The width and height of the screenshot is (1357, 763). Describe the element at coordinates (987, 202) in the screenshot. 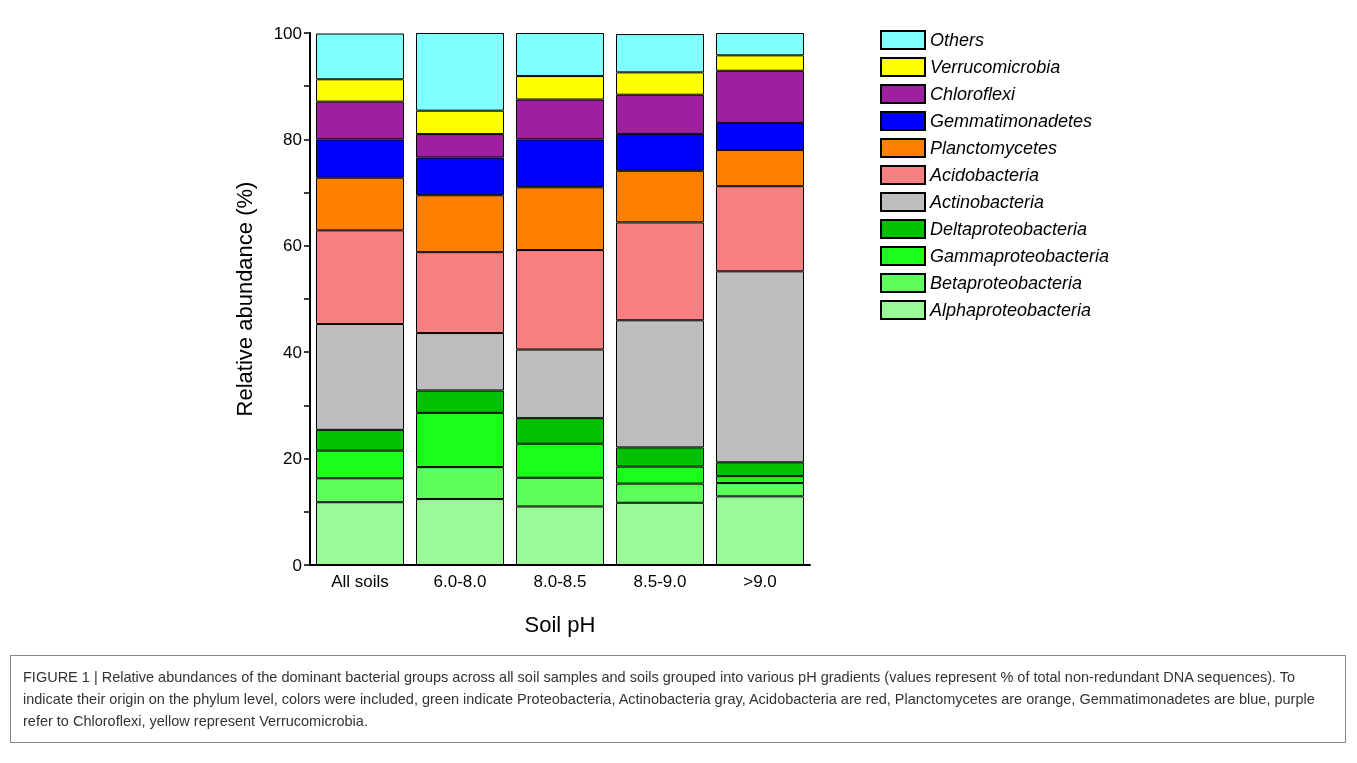

I see `legend-label: Actinobacteria` at that location.